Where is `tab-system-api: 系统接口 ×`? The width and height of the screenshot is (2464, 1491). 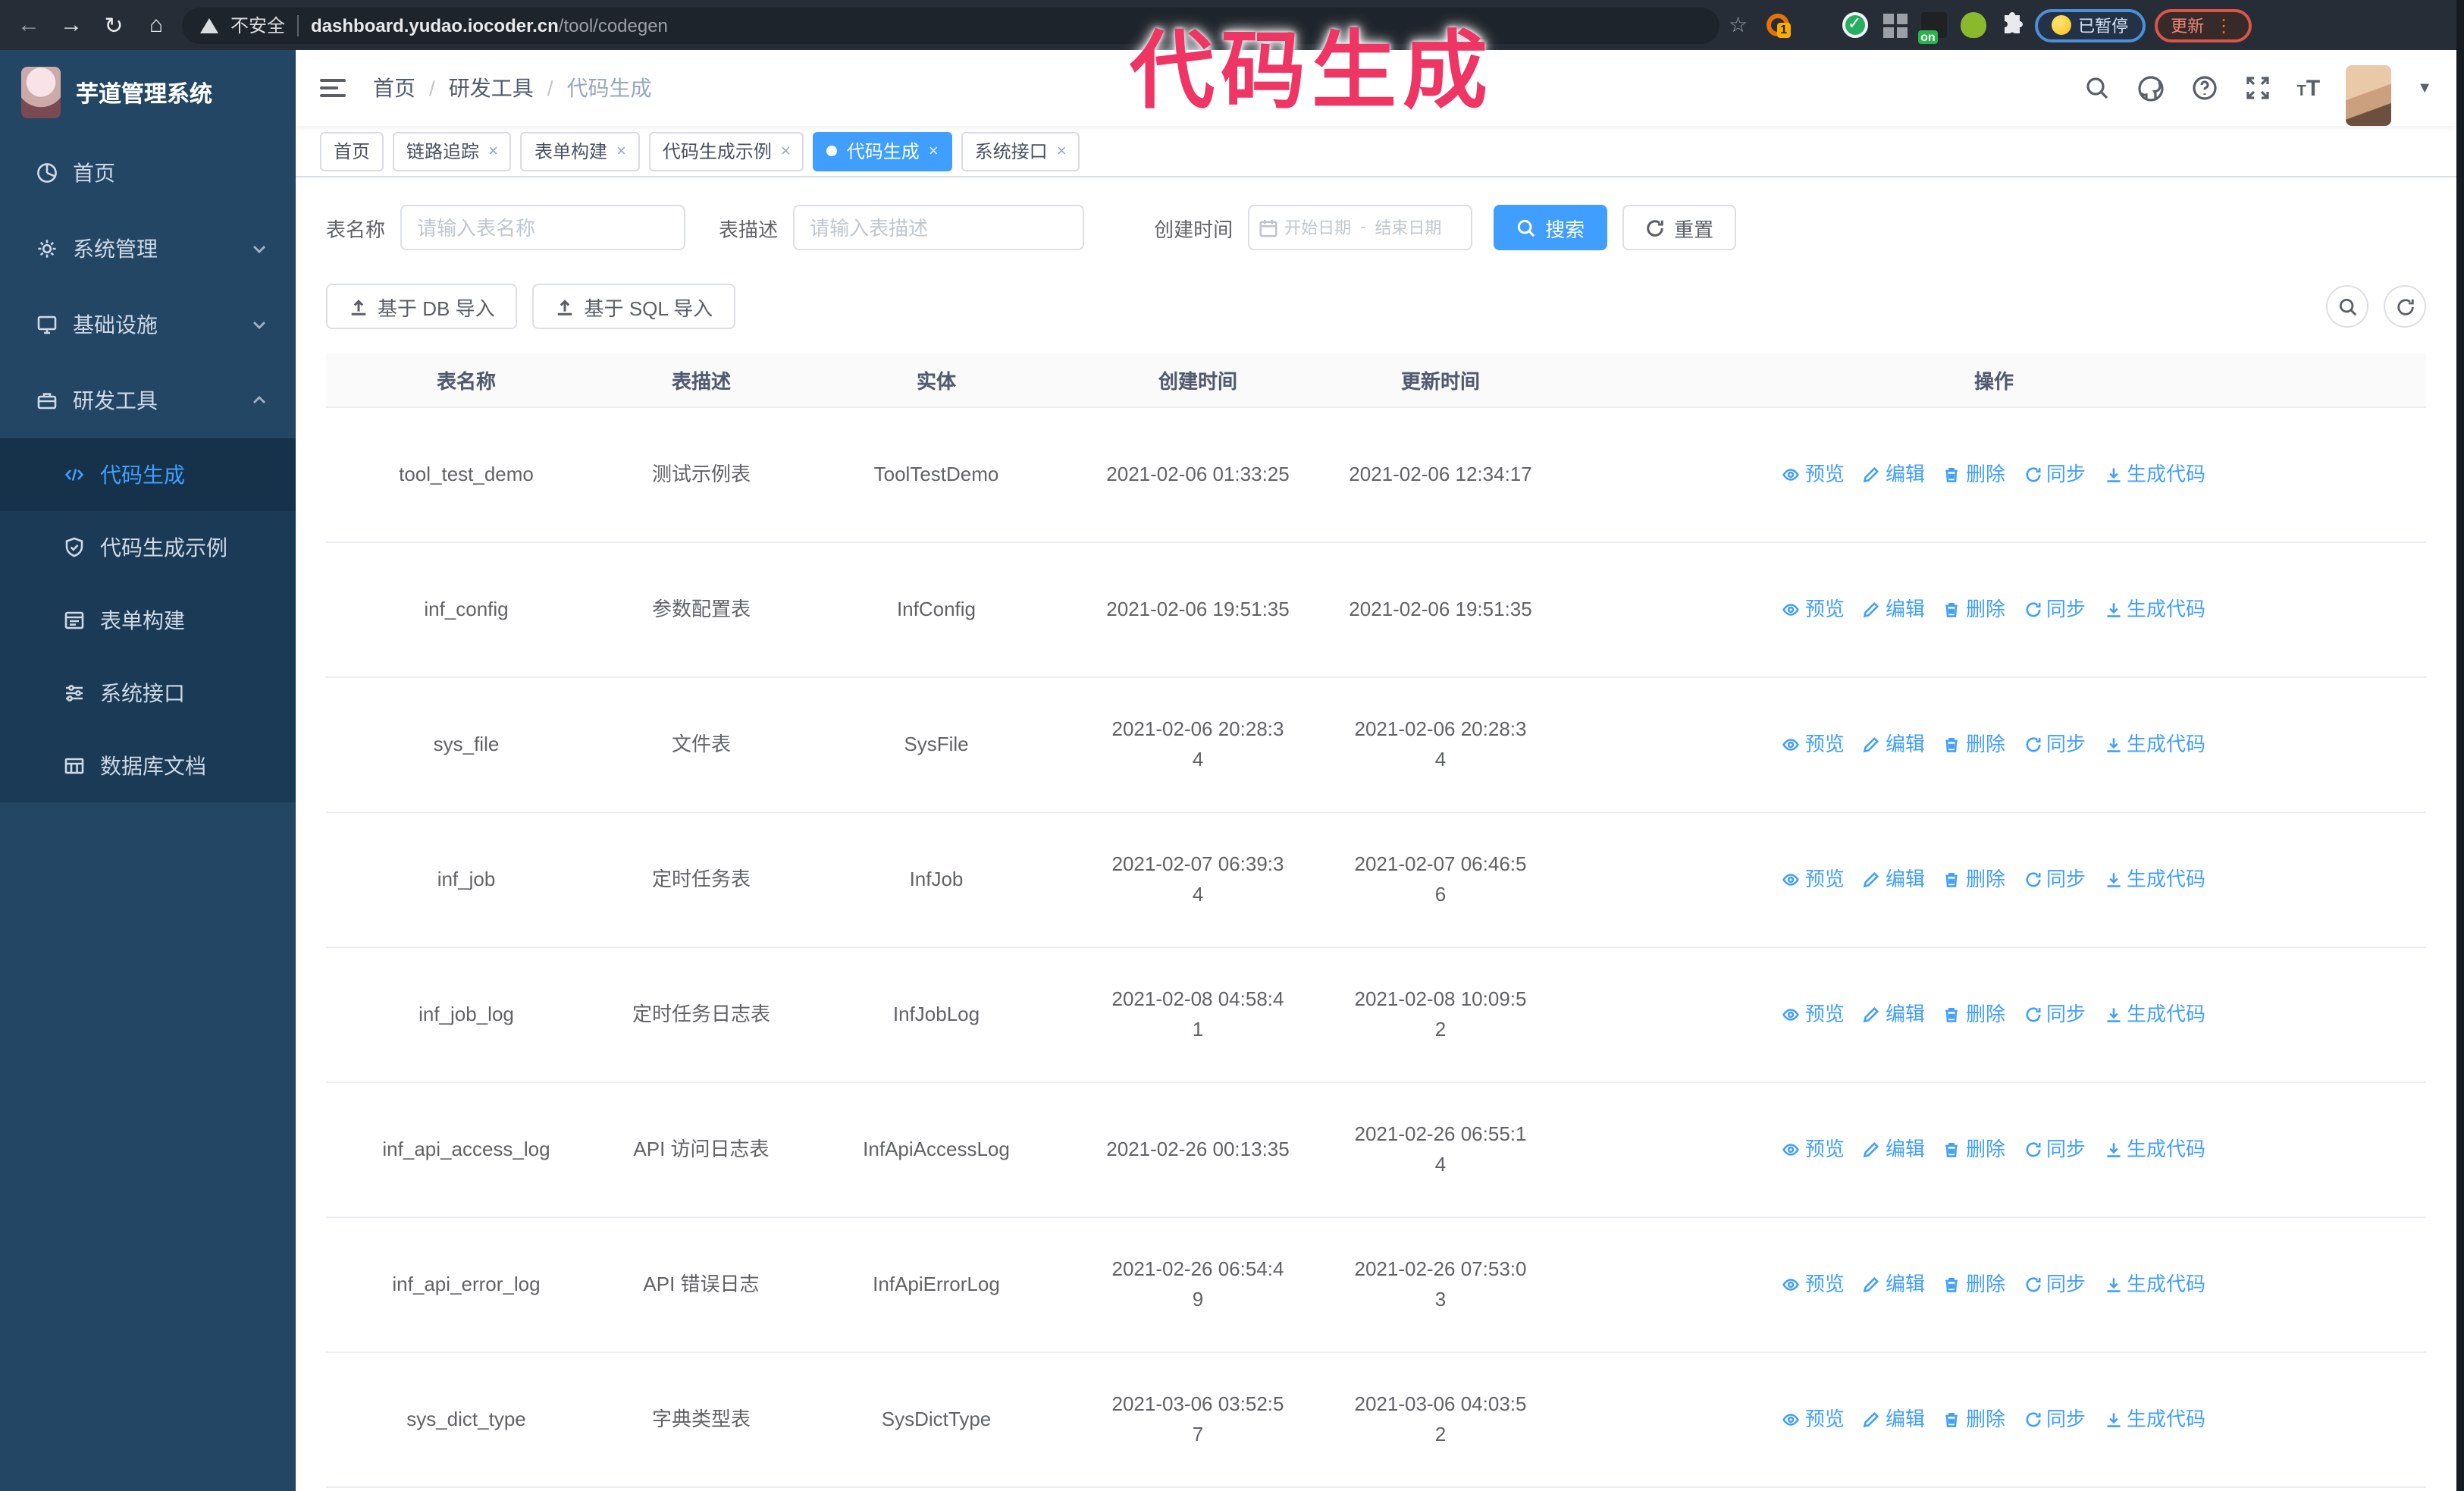 tab-system-api: 系统接口 × is located at coordinates (1021, 151).